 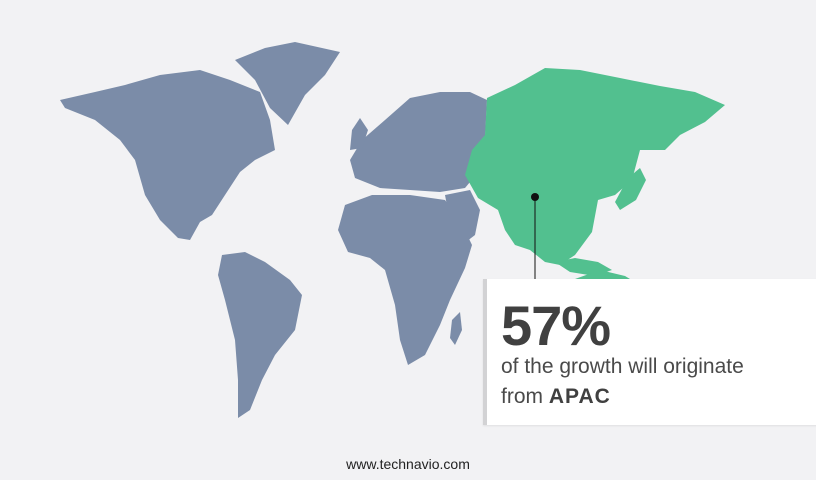 I want to click on callout-region-line: from APAC, so click(x=556, y=397).